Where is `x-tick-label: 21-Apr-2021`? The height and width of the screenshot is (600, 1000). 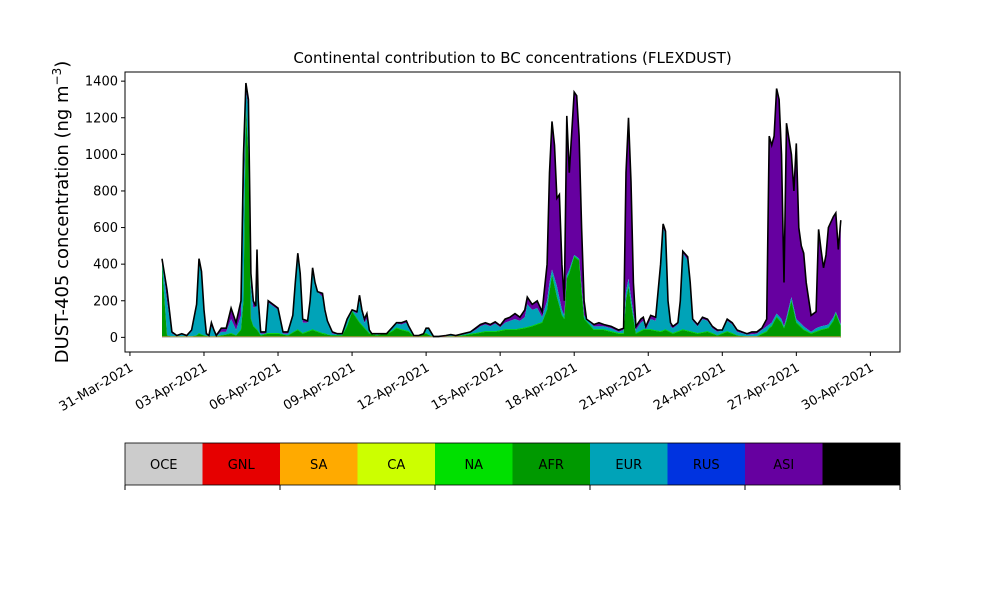
x-tick-label: 21-Apr-2021 is located at coordinates (615, 386).